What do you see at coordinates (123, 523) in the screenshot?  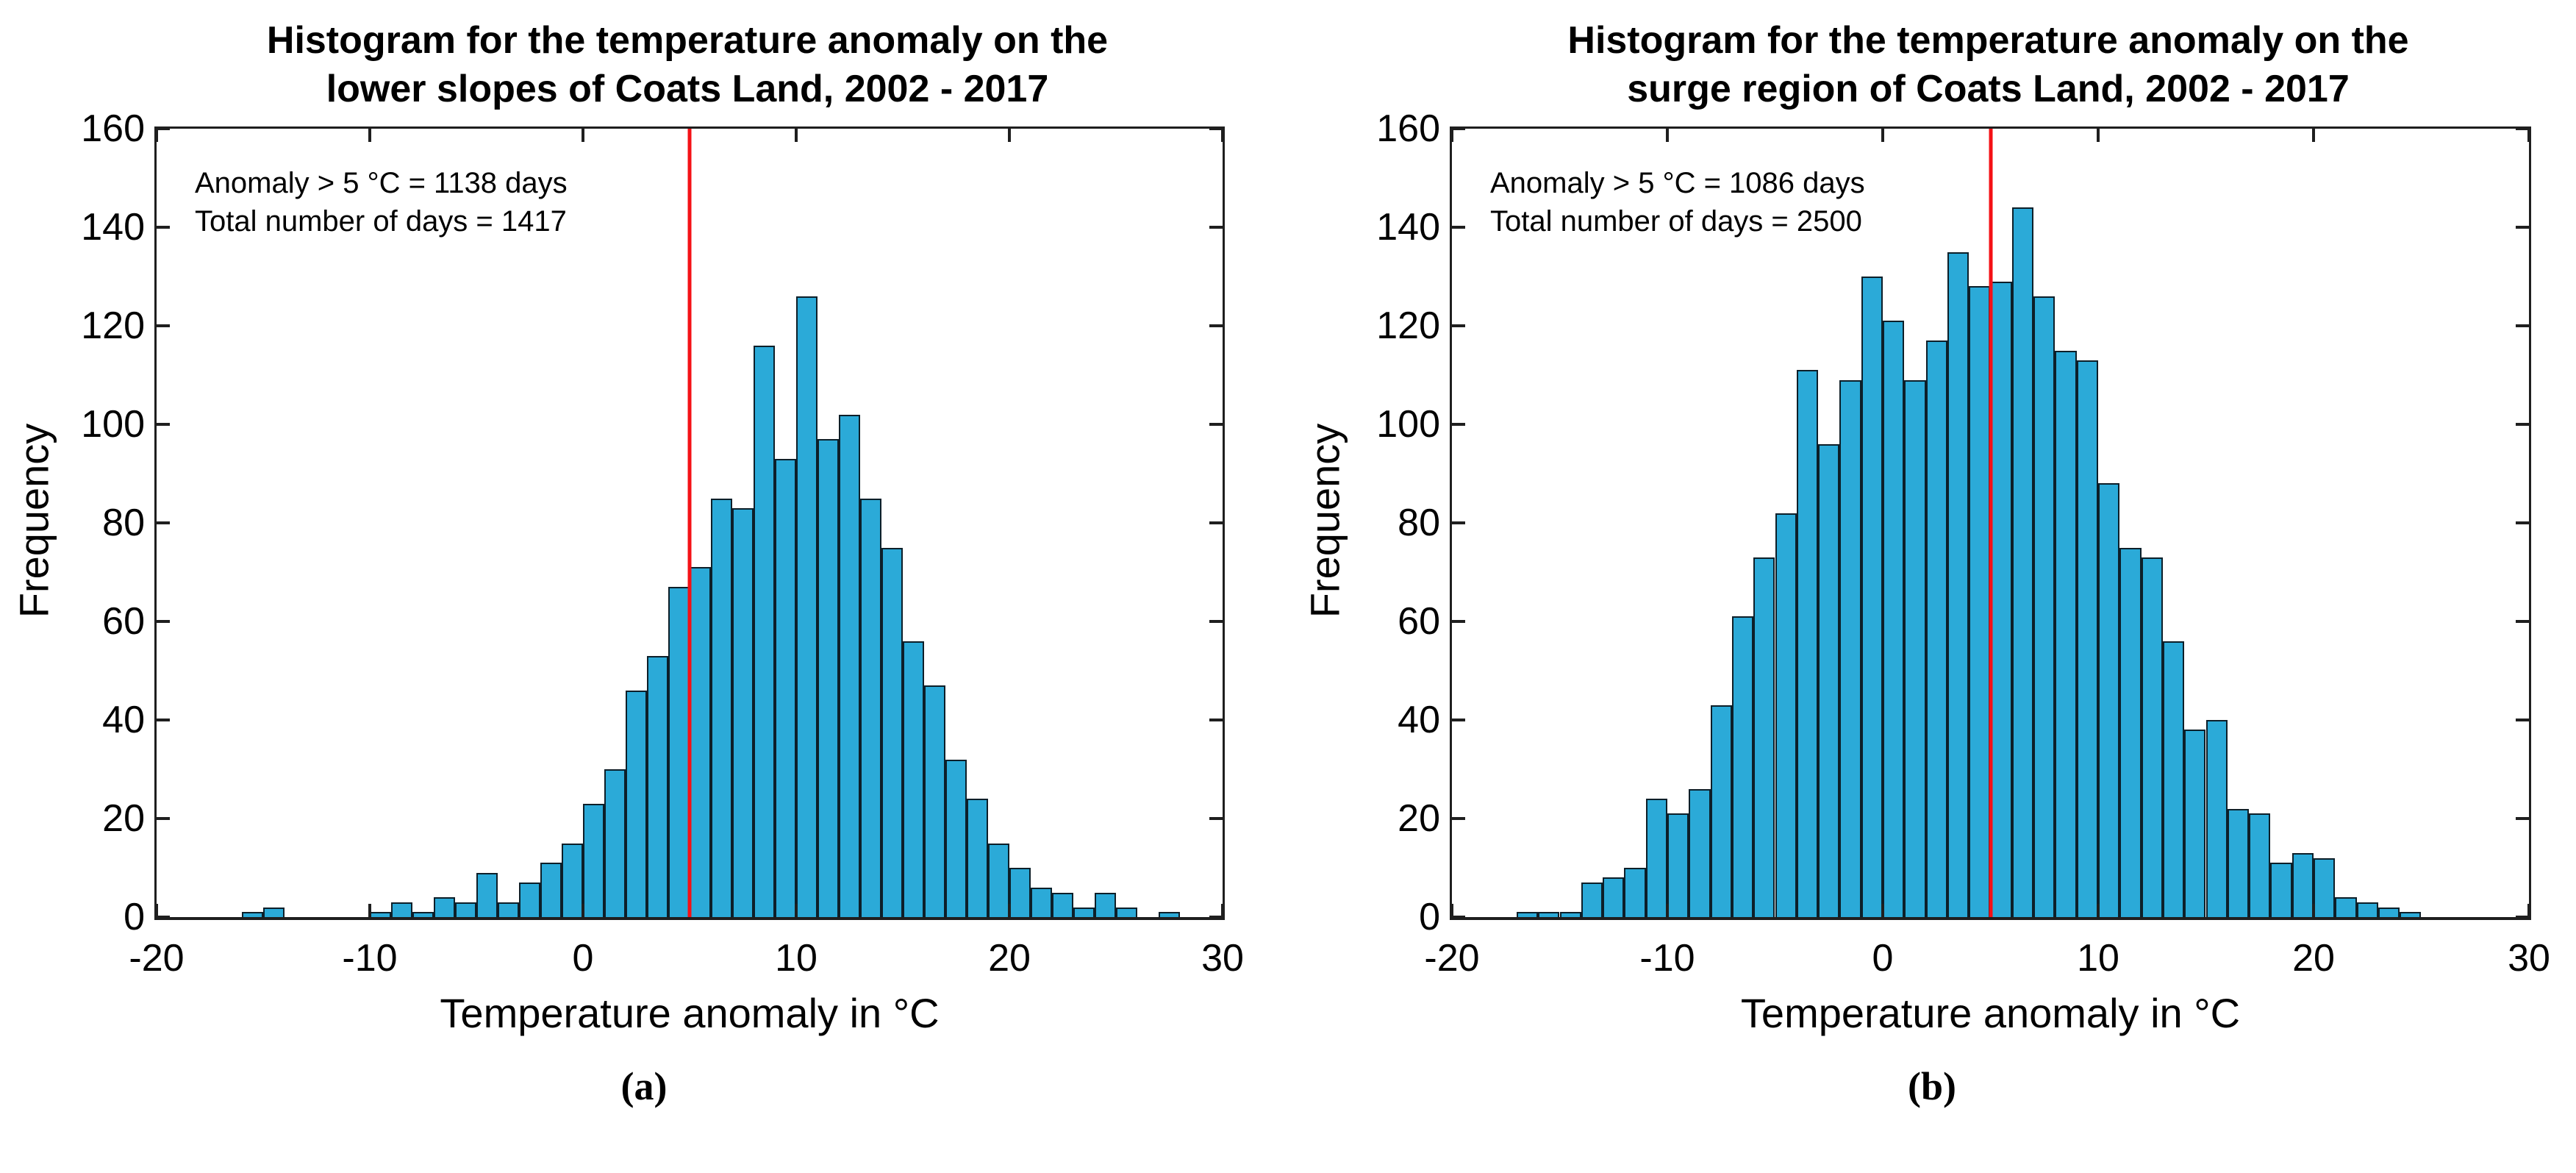 I see `y-tick-label: 80` at bounding box center [123, 523].